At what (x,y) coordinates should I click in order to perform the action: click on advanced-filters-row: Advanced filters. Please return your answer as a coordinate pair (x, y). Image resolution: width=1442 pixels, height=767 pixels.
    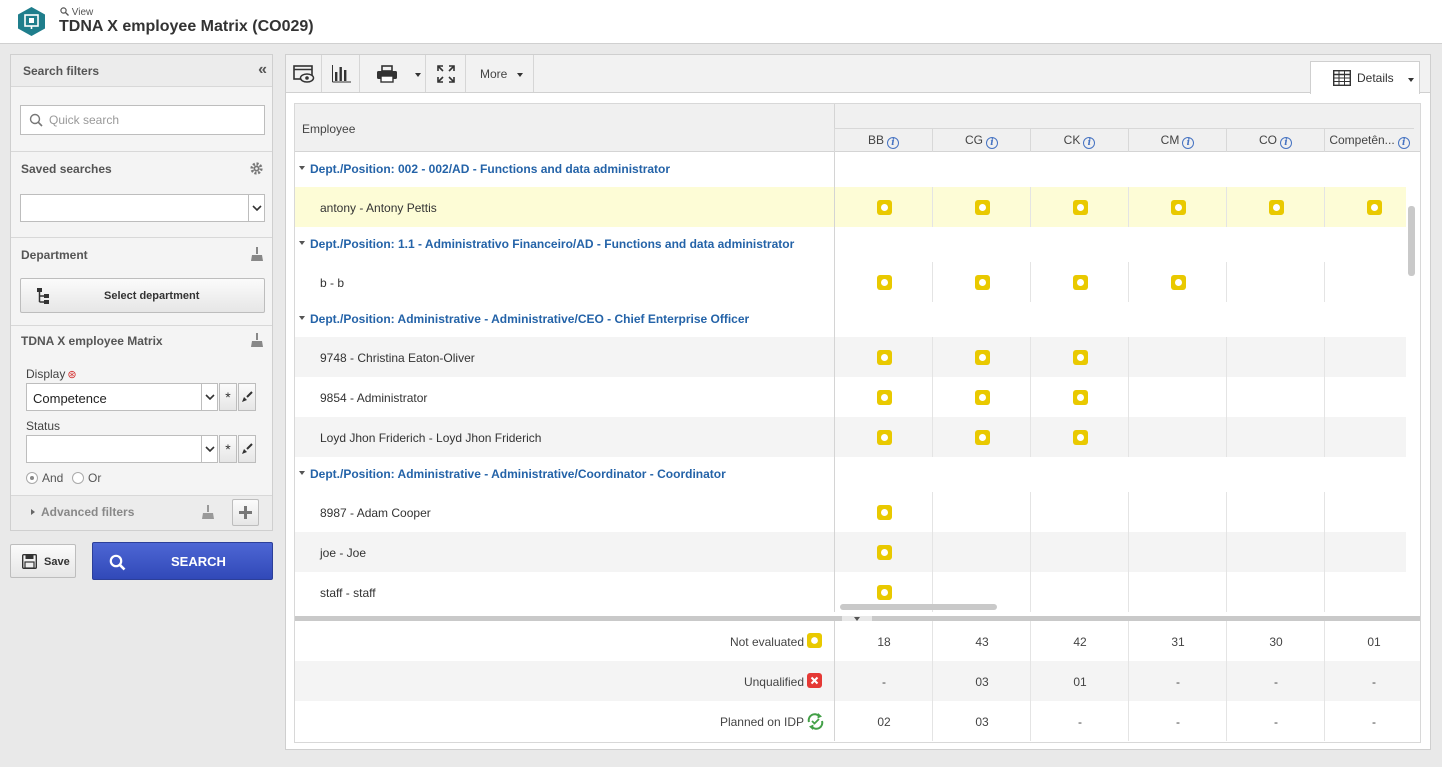
    Looking at the image, I should click on (141, 513).